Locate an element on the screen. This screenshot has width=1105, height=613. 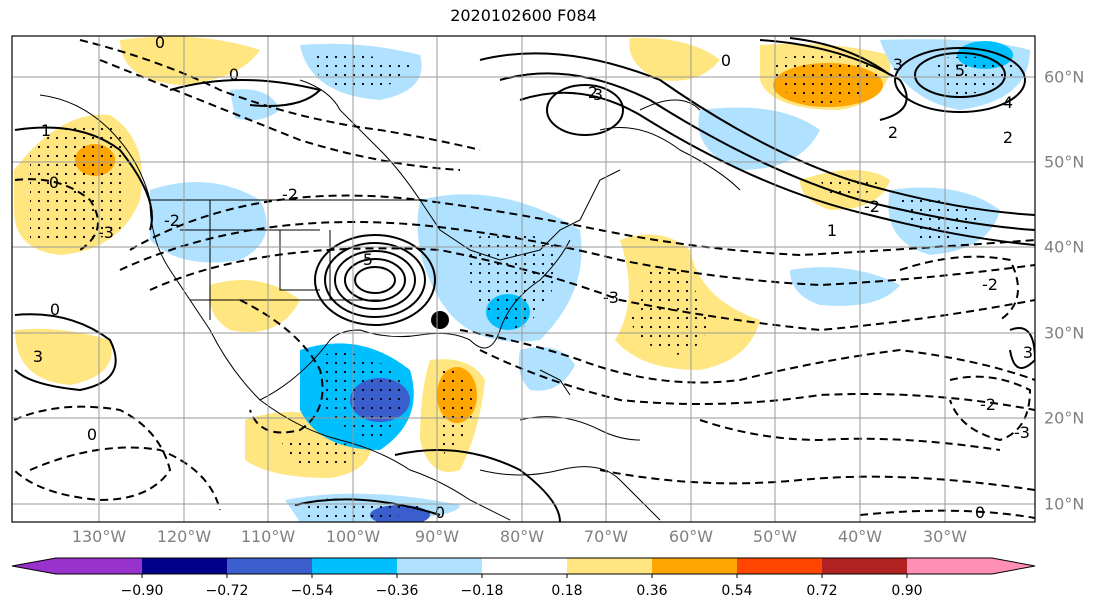
colorbar-tick-label: −0.72 is located at coordinates (227, 591).